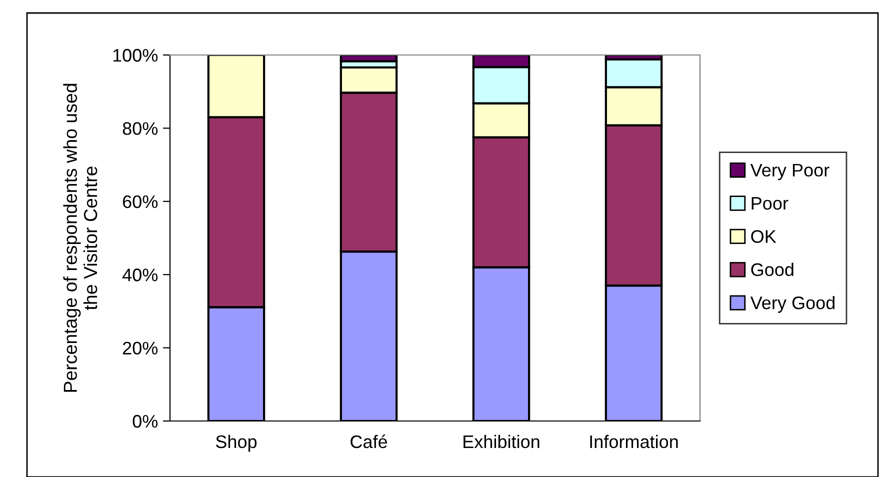 The image size is (888, 477). What do you see at coordinates (634, 441) in the screenshot?
I see `x-tick-label: Information` at bounding box center [634, 441].